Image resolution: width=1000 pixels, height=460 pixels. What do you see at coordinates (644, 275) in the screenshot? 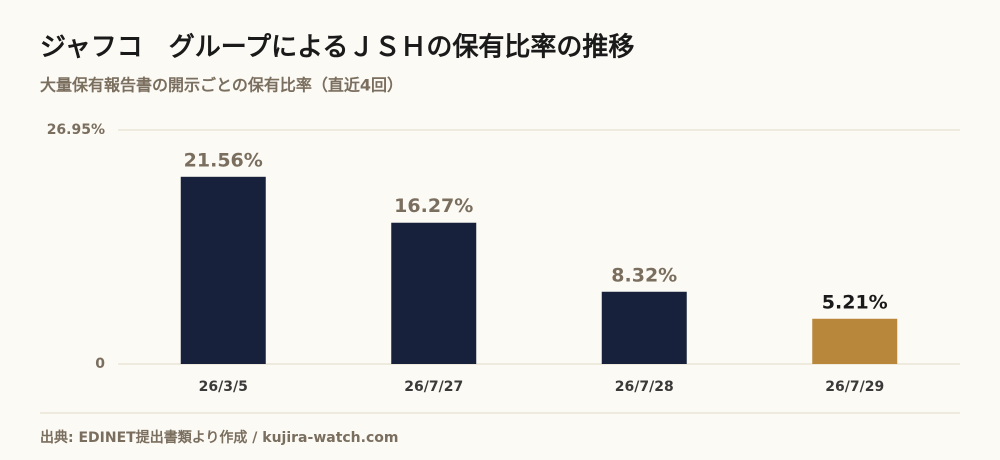
I see `value-label: 8.32%` at bounding box center [644, 275].